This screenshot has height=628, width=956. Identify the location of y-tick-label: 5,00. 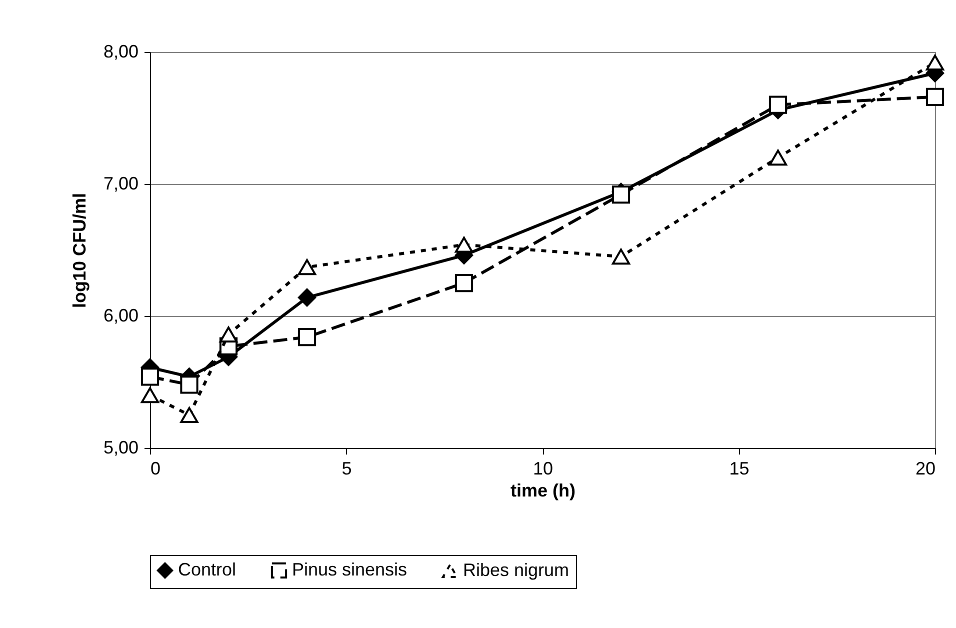
(120, 448).